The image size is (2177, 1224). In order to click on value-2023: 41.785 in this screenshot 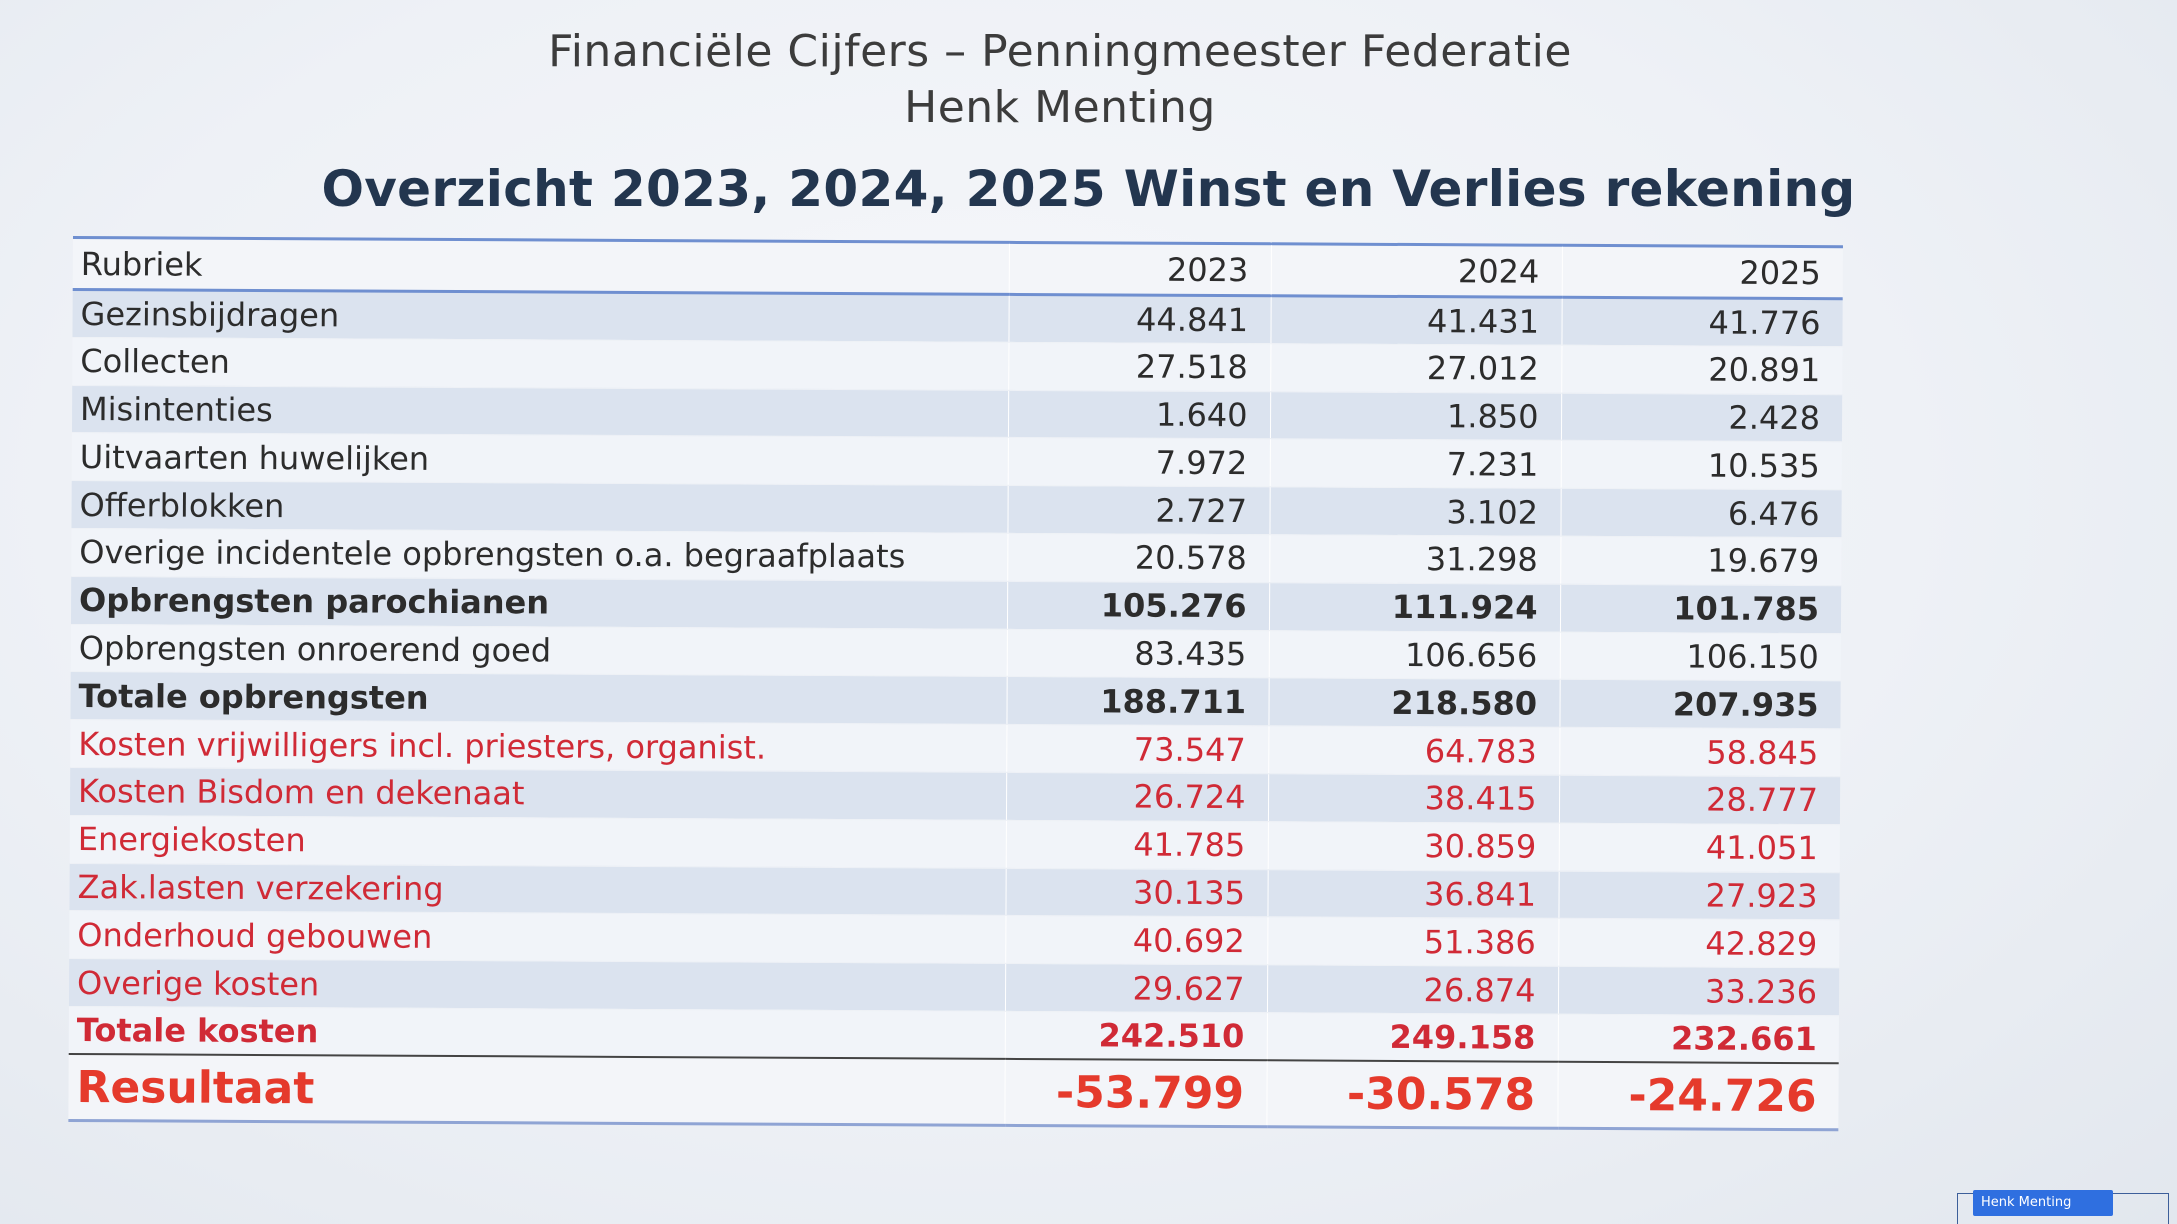, I will do `click(1136, 845)`.